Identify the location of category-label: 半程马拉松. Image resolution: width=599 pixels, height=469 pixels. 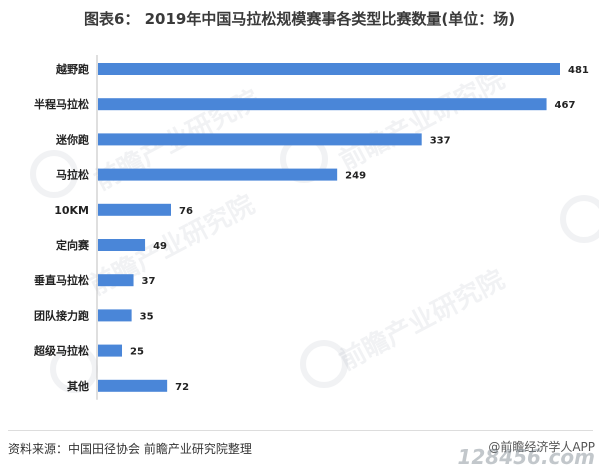
(61, 104).